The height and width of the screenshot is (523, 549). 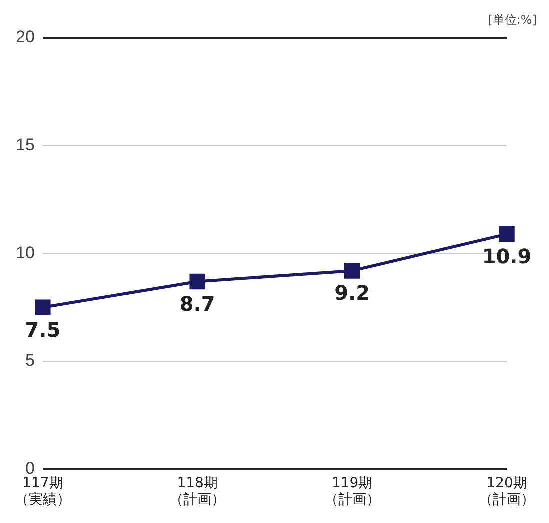 What do you see at coordinates (25, 145) in the screenshot?
I see `y-tick-label: 15` at bounding box center [25, 145].